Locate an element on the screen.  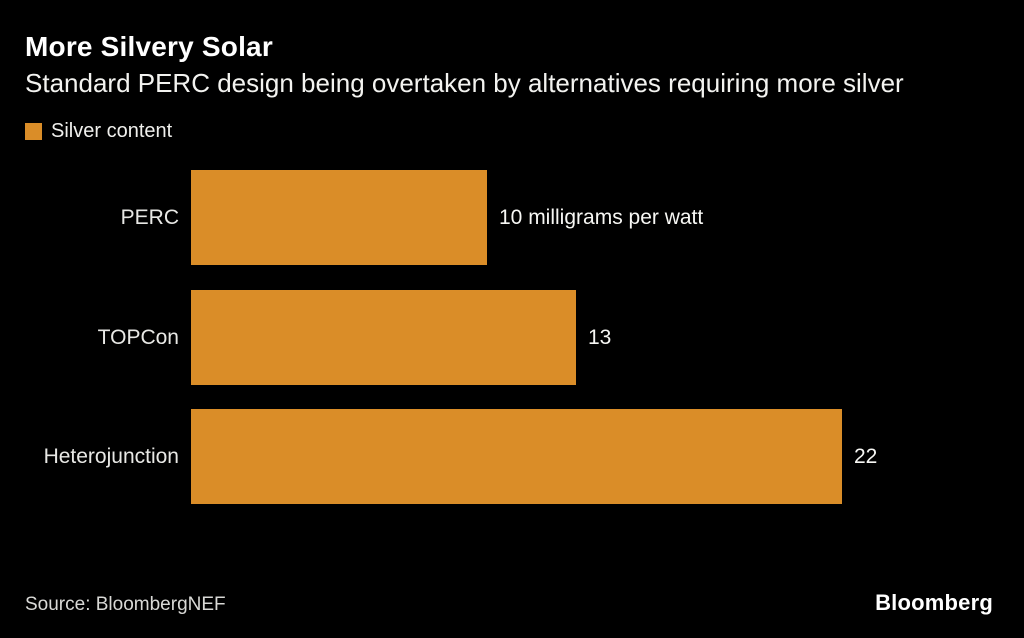
source-note: Source: BloombergNEF is located at coordinates (125, 604).